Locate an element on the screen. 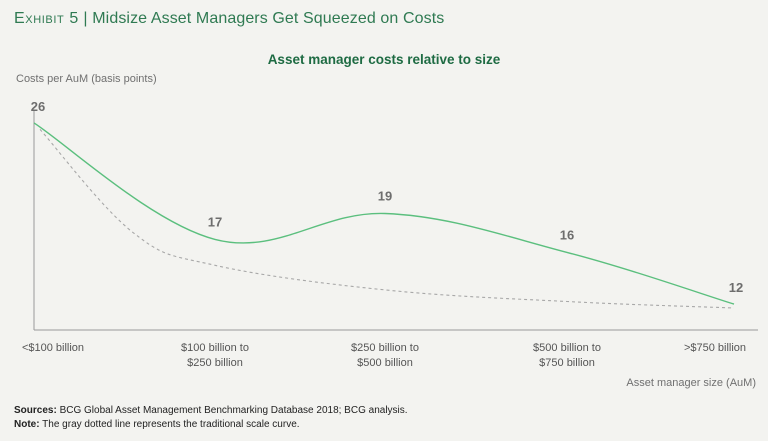 This screenshot has height=441, width=768. note-label: Note: is located at coordinates (27, 424).